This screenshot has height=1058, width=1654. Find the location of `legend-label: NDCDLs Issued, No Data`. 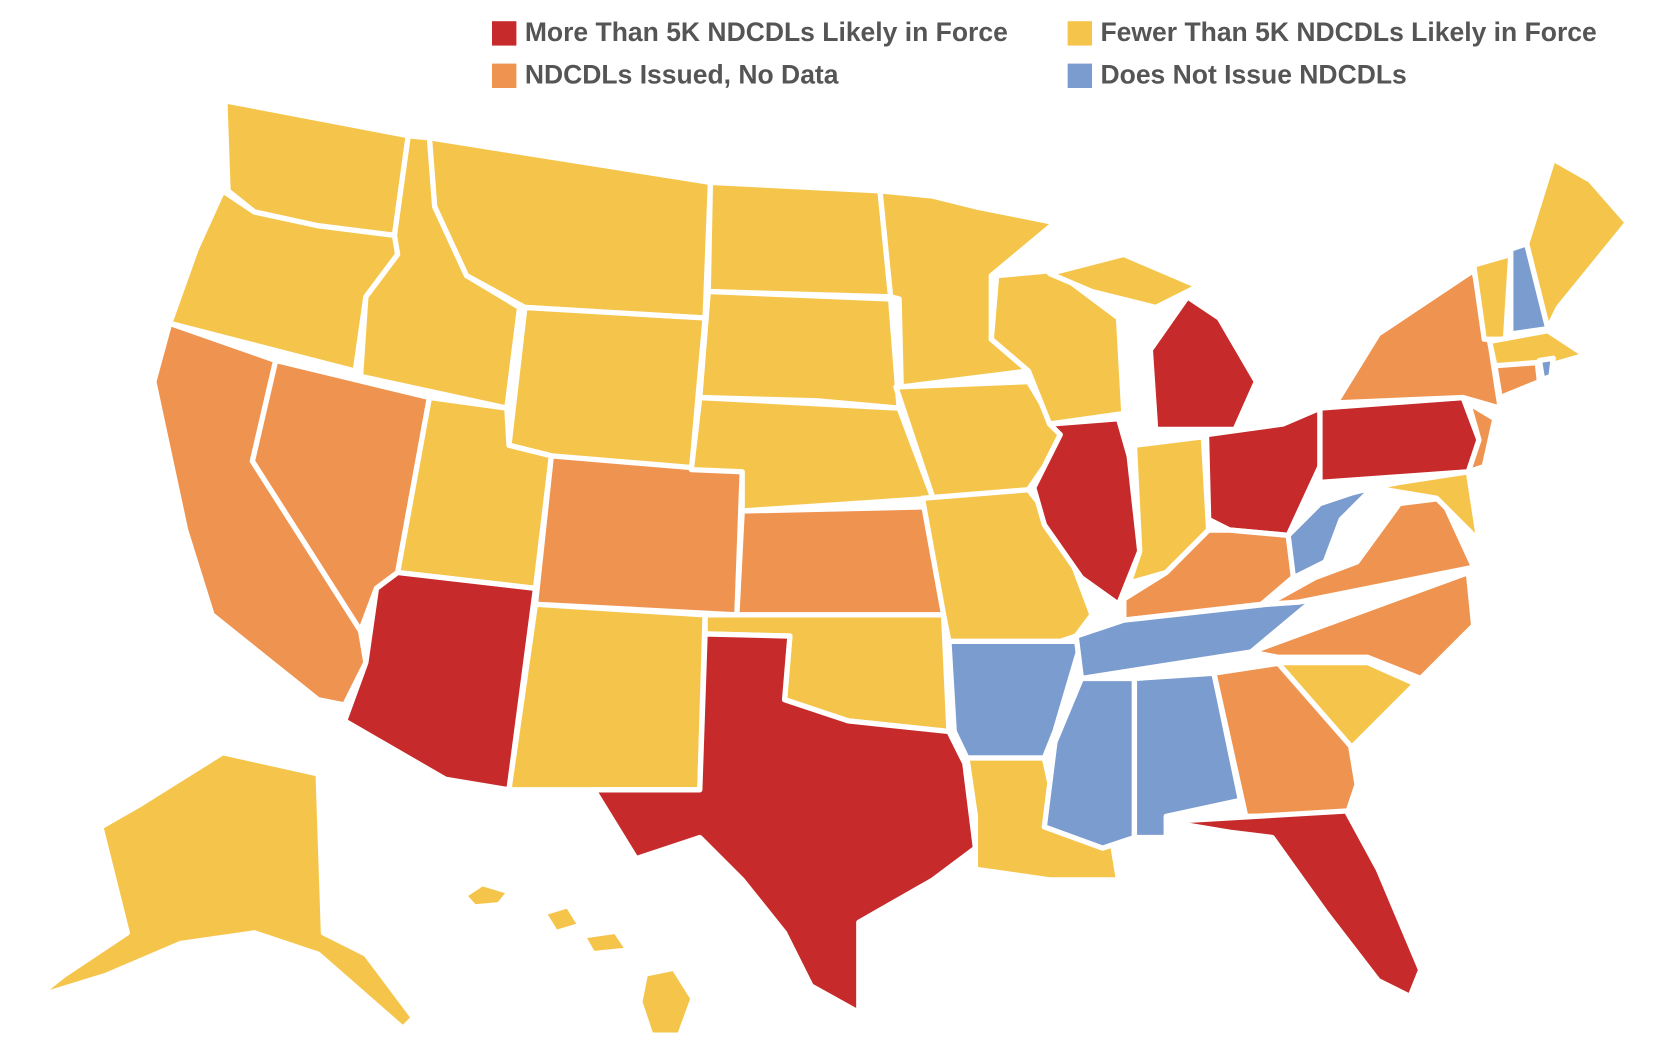

legend-label: NDCDLs Issued, No Data is located at coordinates (682, 74).